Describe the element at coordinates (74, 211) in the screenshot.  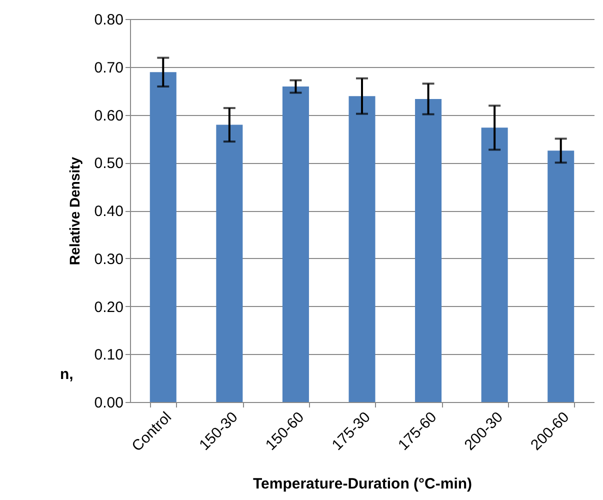
I see `y-axis-title: Relative Density` at that location.